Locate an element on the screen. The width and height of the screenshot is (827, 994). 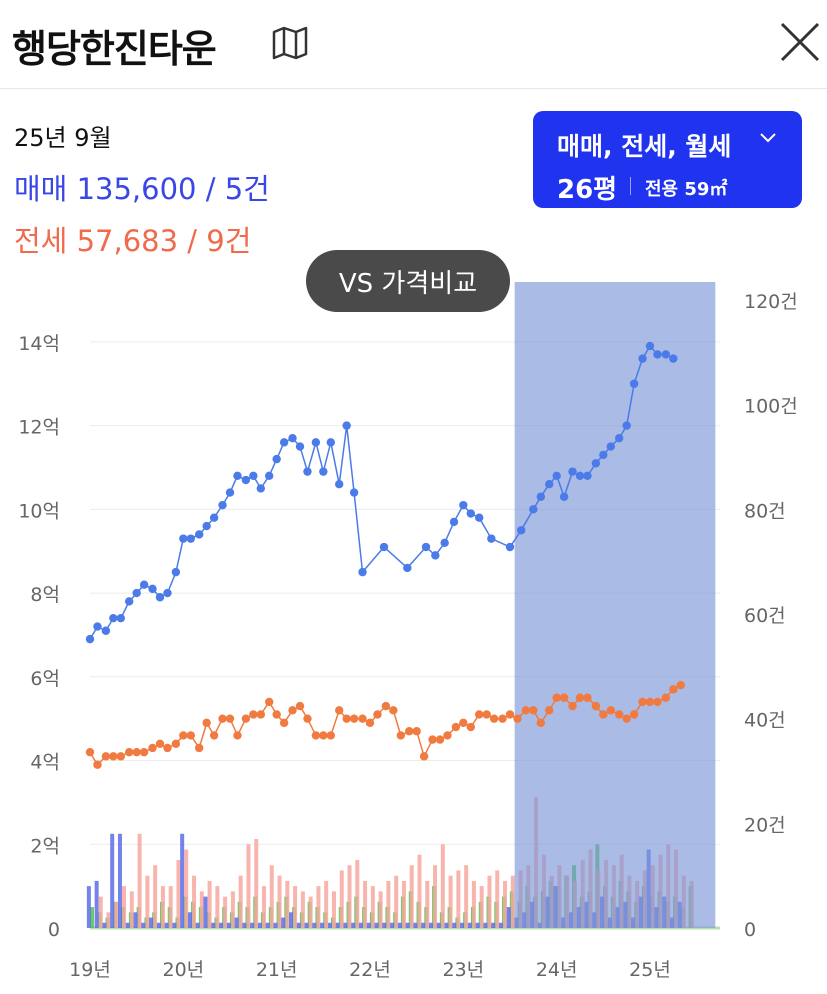
bar-green-volume-bar is located at coordinates (92, 917).